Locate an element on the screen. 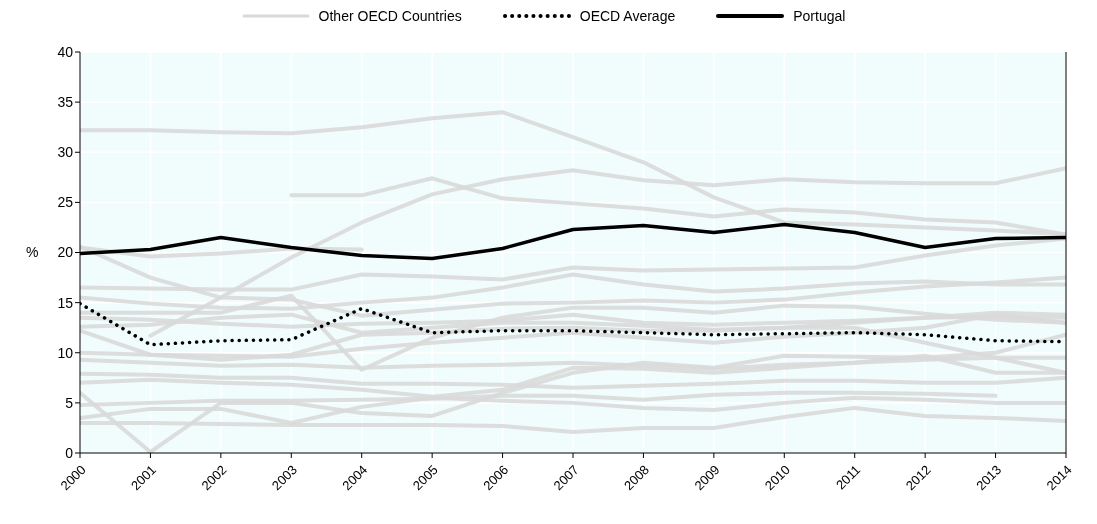  legend-label: Other OECD Countries is located at coordinates (390, 16).